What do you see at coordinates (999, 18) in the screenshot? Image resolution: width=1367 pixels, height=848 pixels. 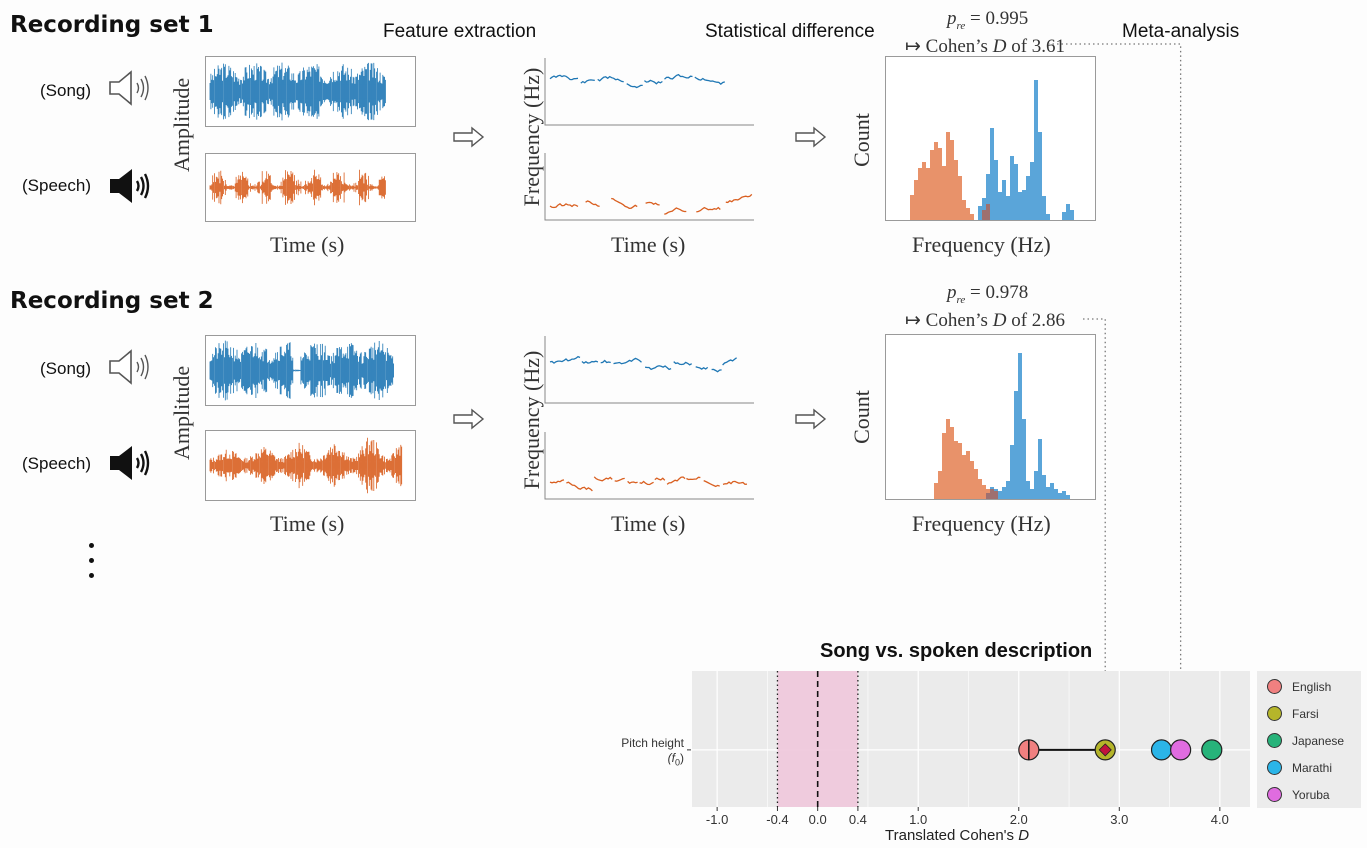 I see `p-value: = 0.995` at bounding box center [999, 18].